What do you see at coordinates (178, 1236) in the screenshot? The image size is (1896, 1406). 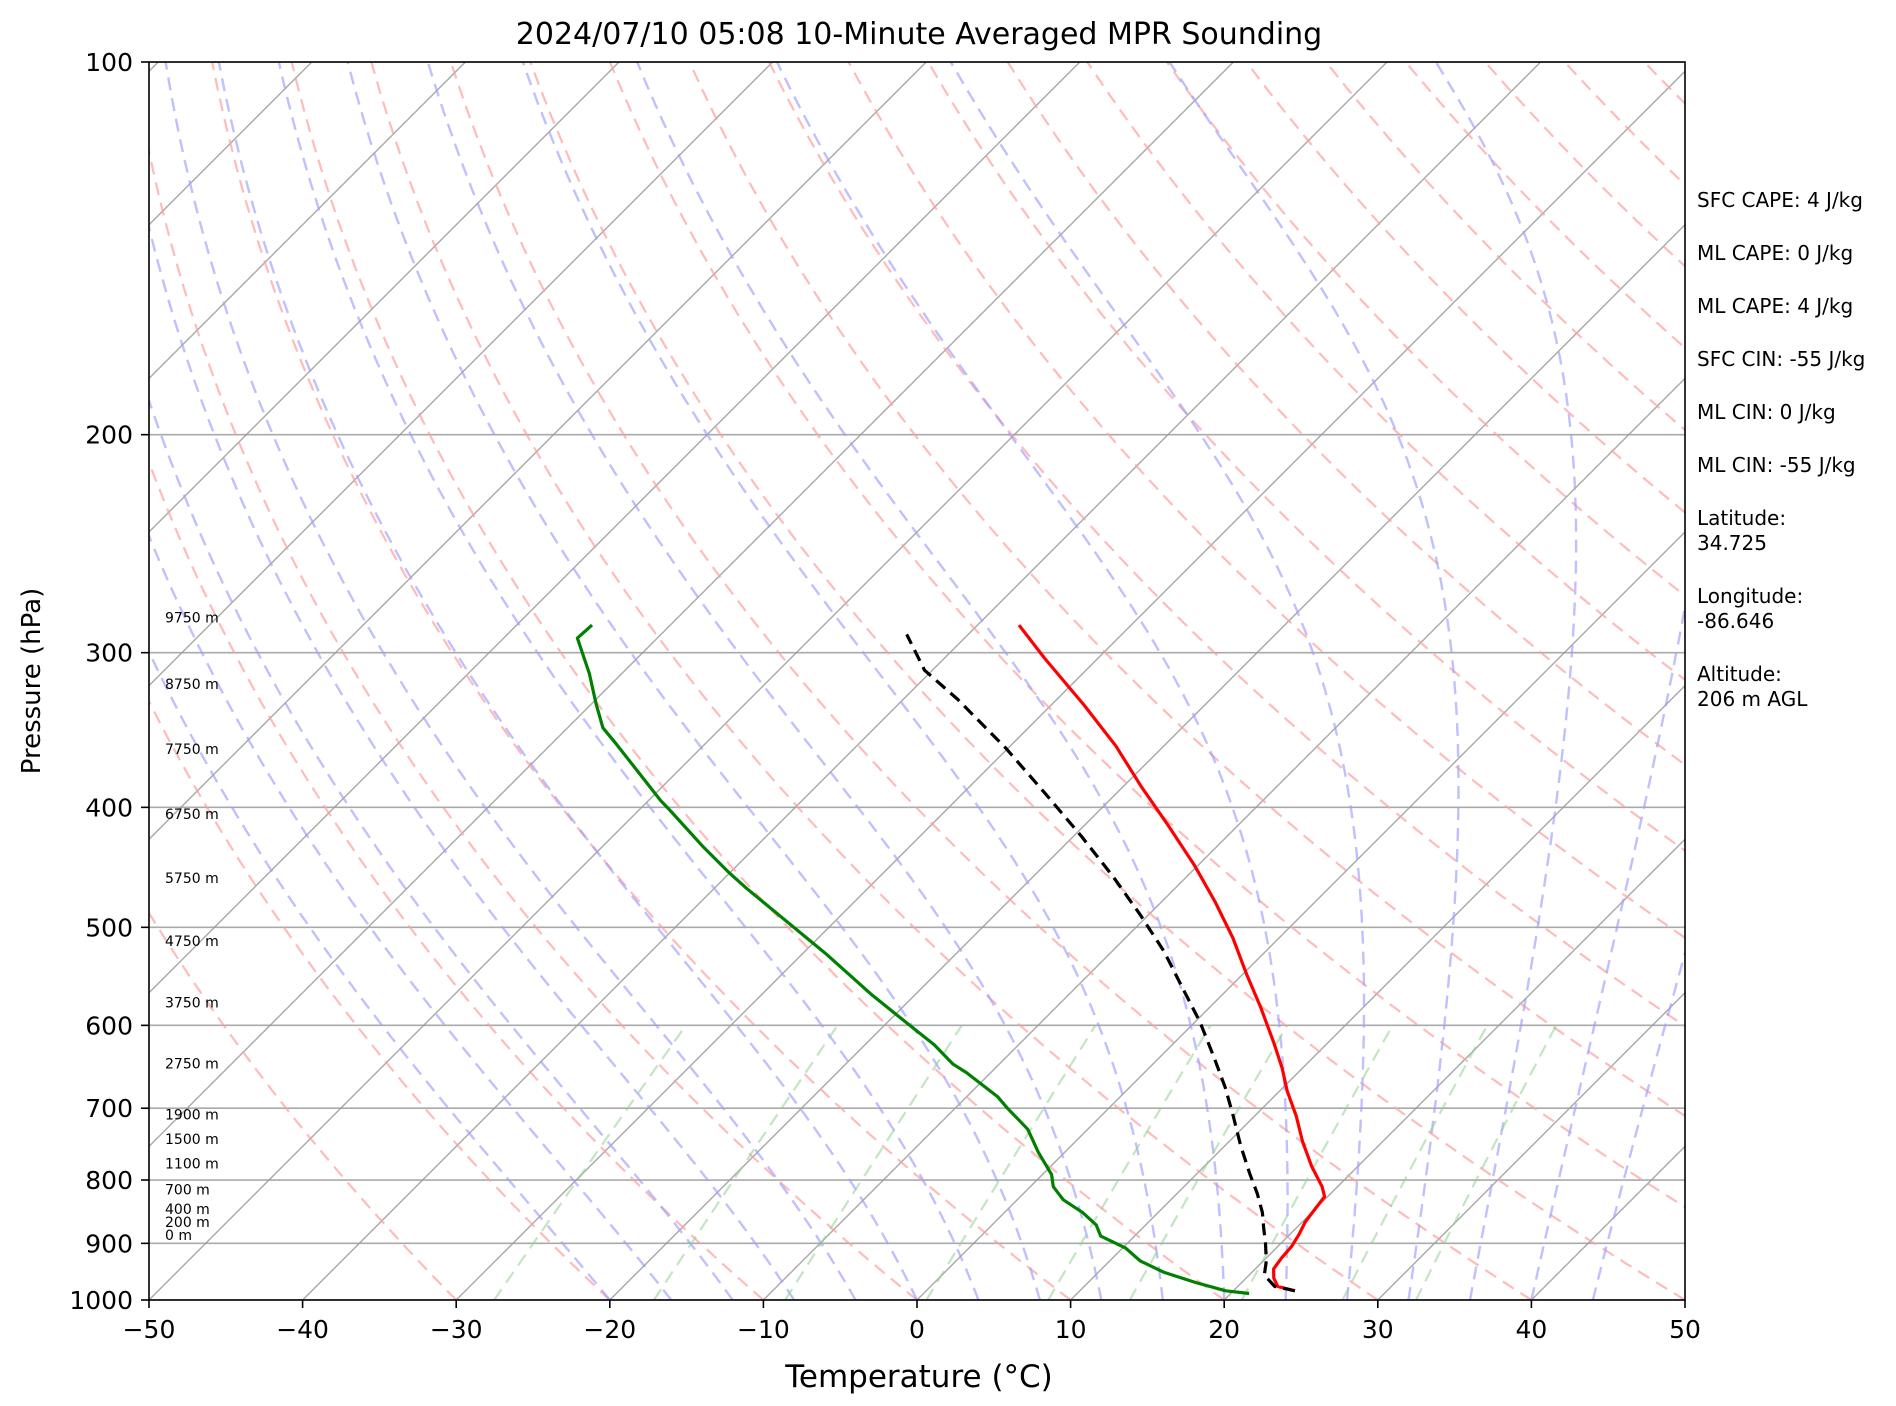 I see `height-label: 0 m` at bounding box center [178, 1236].